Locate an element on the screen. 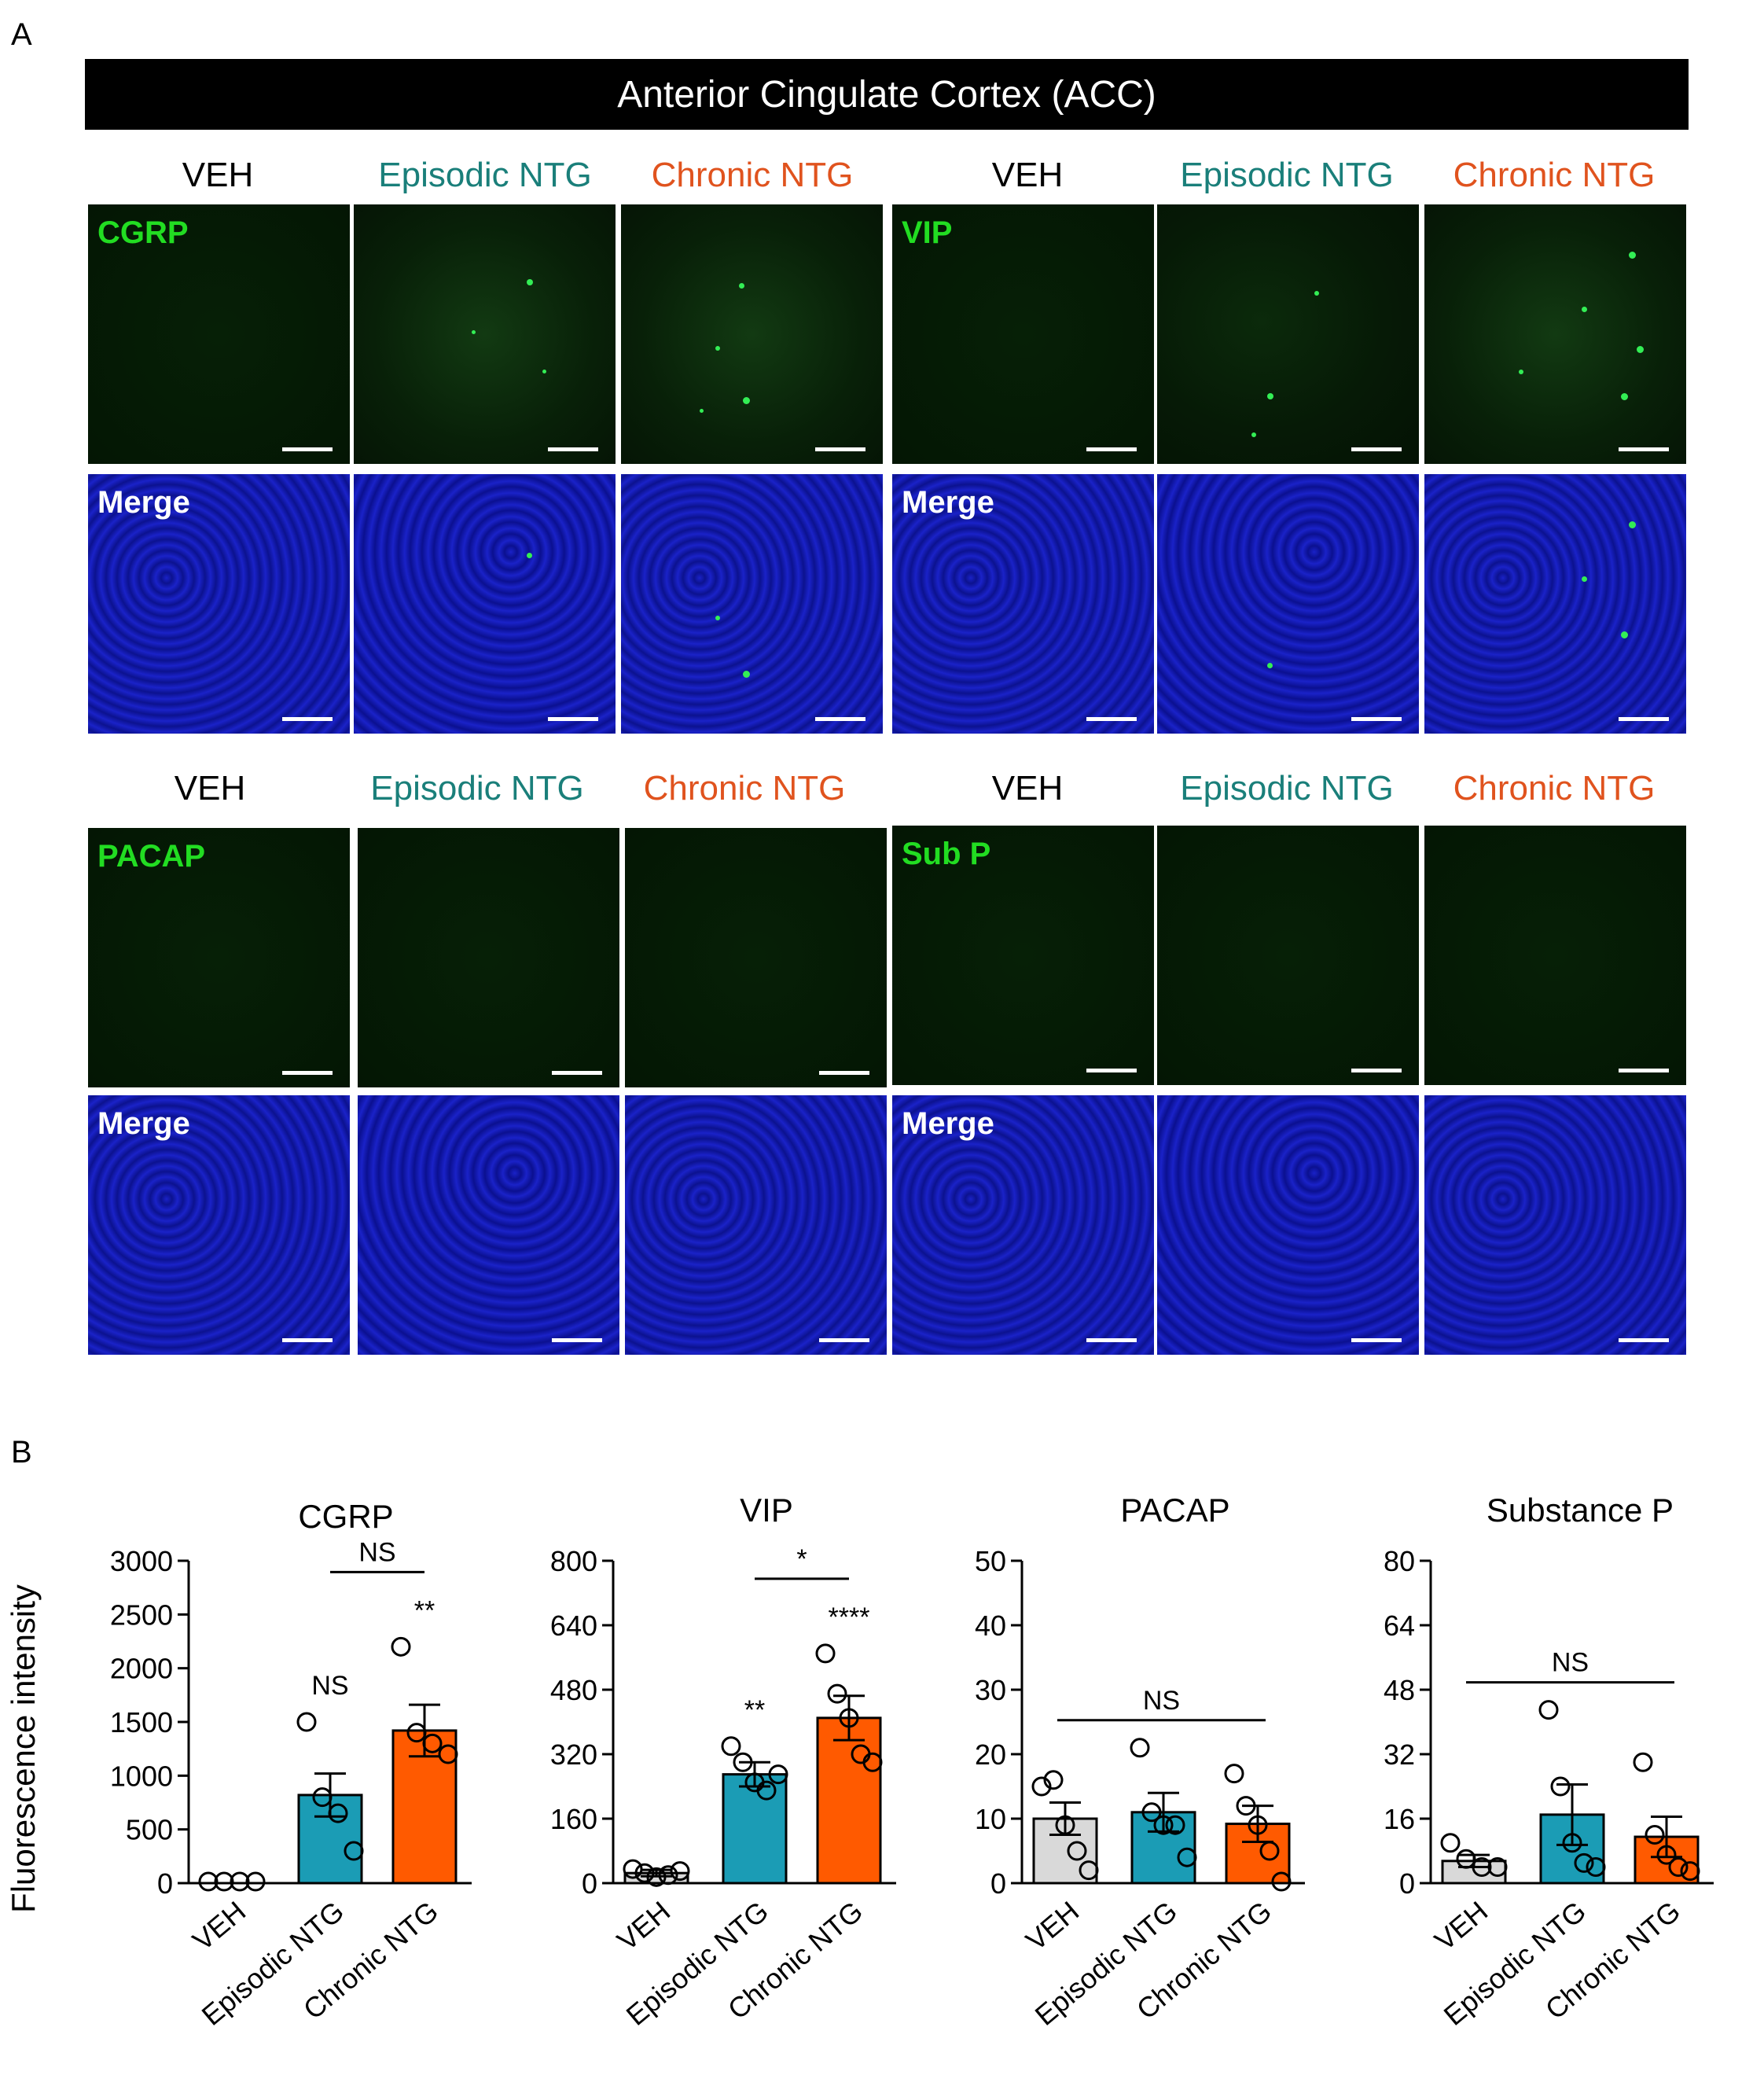 The height and width of the screenshot is (2086, 1764). micrograph-cgrp-merge-veh: Merge is located at coordinates (219, 604).